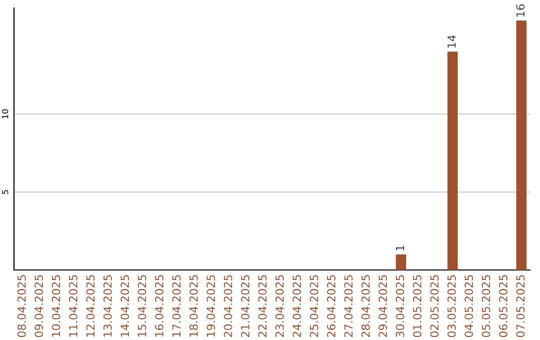 This screenshot has height=340, width=540. Describe the element at coordinates (503, 306) in the screenshot. I see `x-tick-label: 06.05.2025` at that location.